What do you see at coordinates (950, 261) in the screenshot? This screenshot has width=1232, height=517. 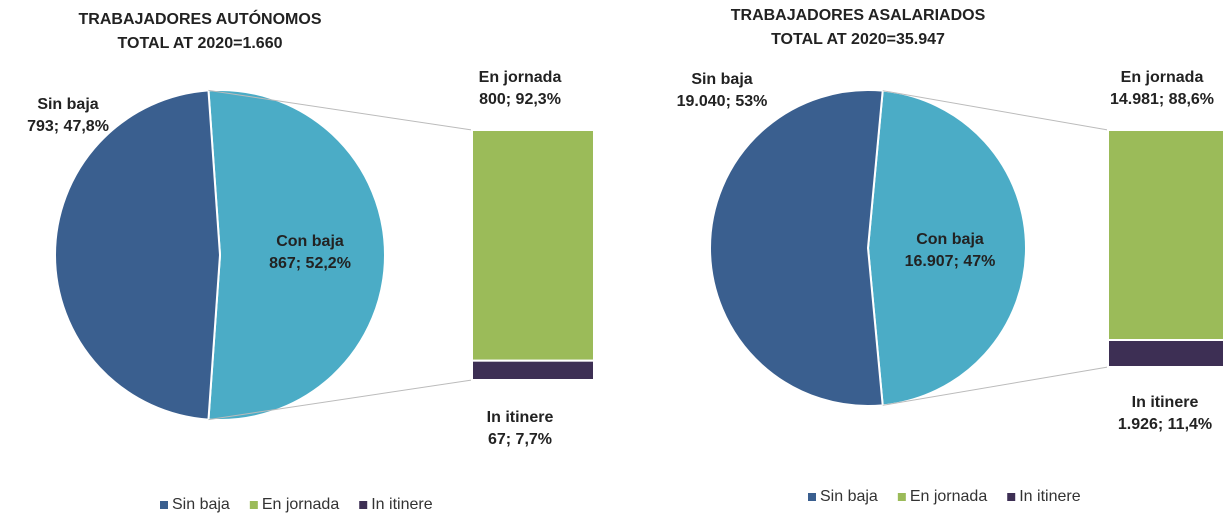 I see `slice-value-label: 16.907; 47%` at bounding box center [950, 261].